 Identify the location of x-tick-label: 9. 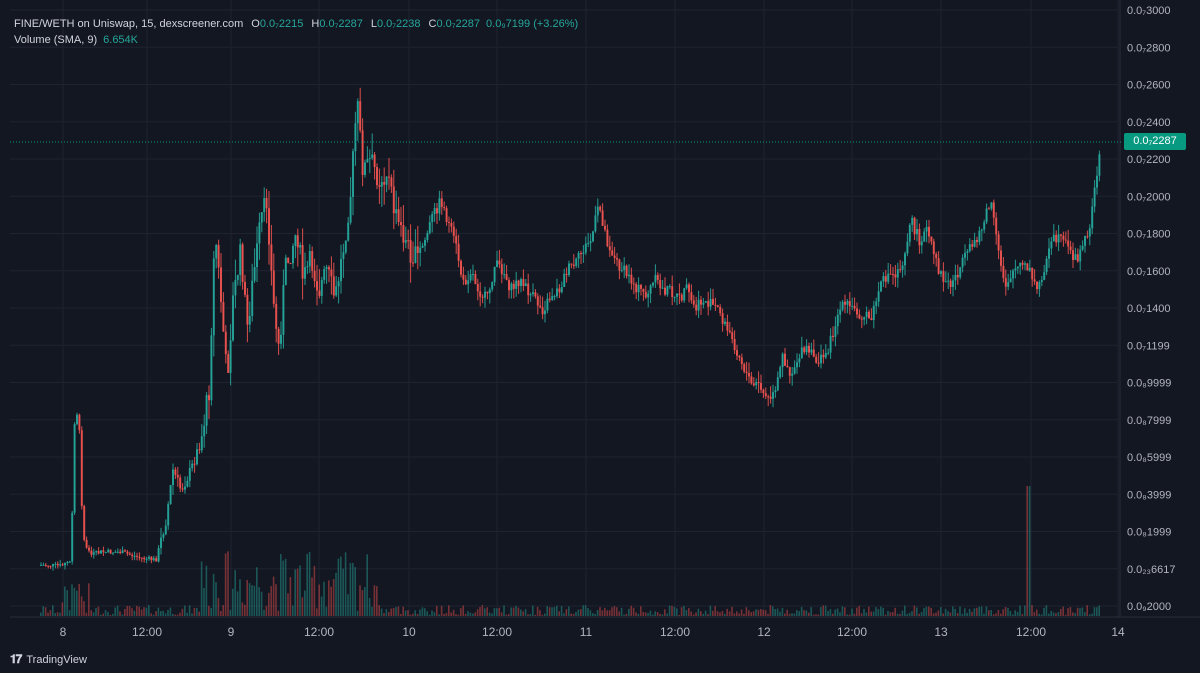
(231, 632).